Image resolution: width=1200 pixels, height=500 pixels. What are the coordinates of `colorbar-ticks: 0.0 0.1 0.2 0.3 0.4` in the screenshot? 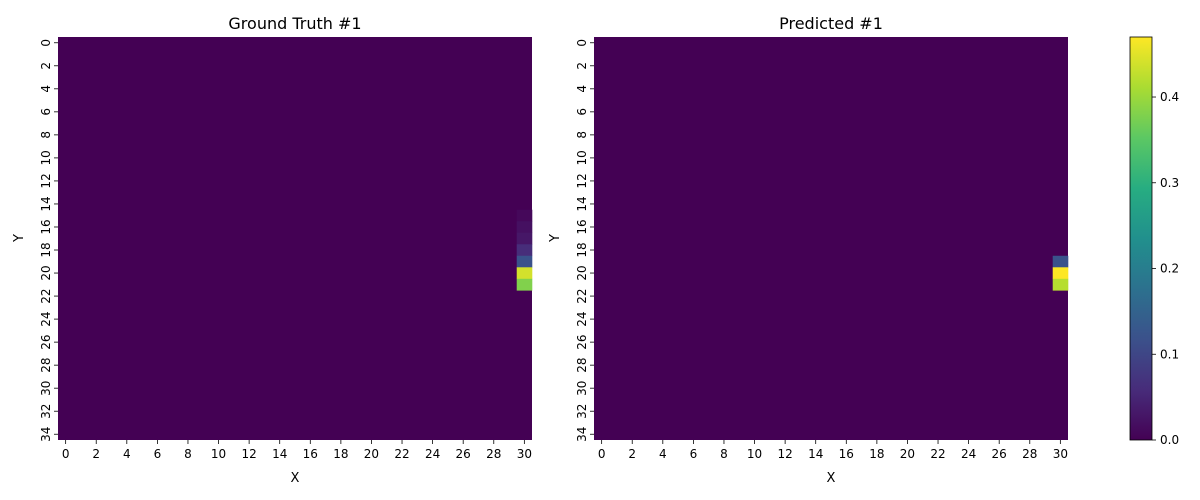 It's located at (1165, 268).